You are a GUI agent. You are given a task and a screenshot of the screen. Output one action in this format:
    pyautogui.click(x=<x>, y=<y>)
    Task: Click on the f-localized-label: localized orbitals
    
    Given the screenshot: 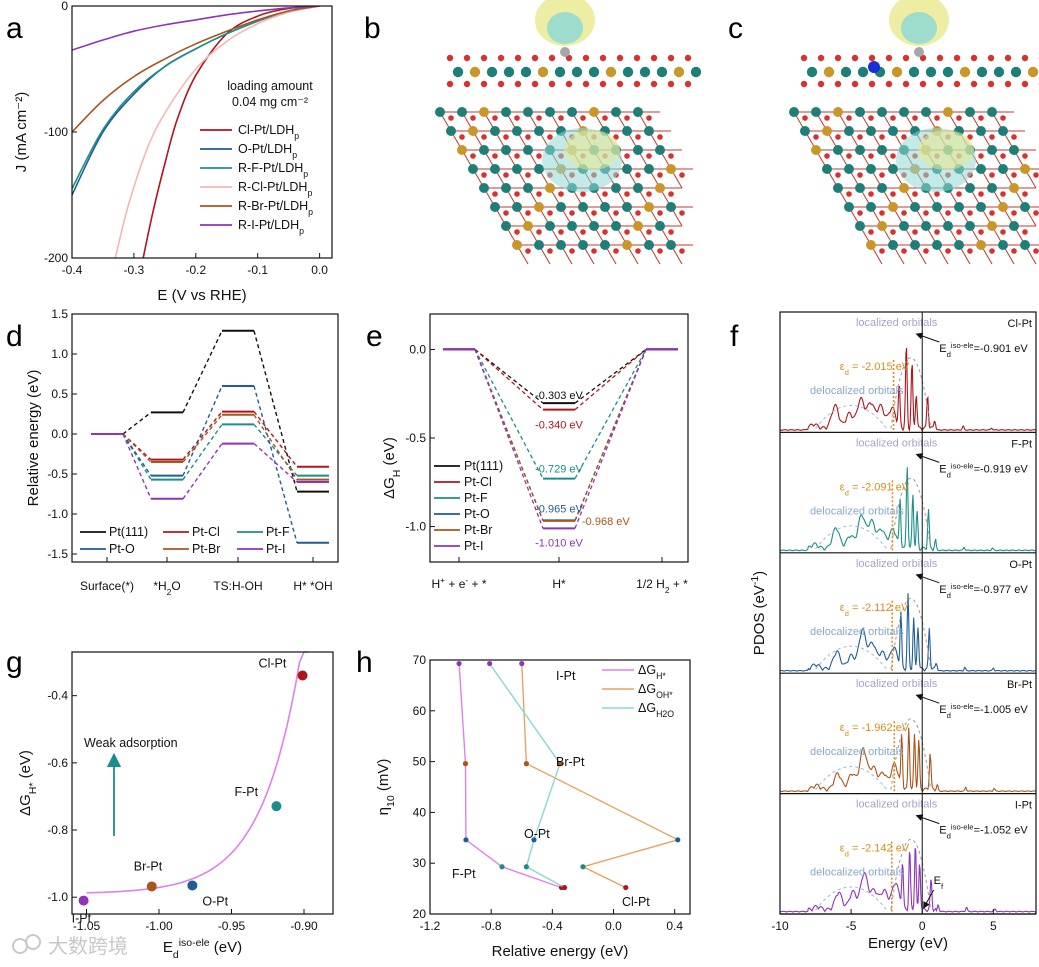 What is the action you would take?
    pyautogui.click(x=897, y=684)
    